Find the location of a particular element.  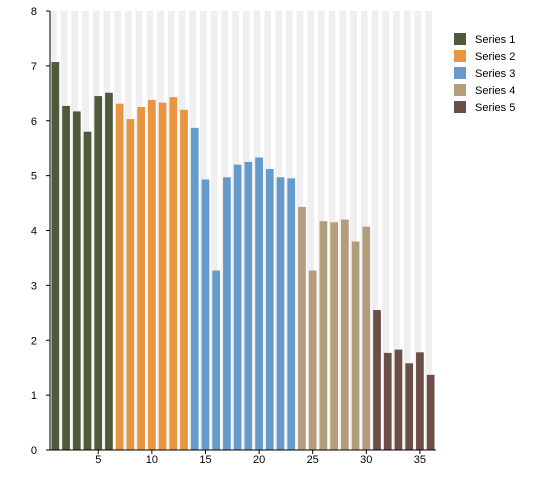

y-tick-label: 1 is located at coordinates (34, 396).